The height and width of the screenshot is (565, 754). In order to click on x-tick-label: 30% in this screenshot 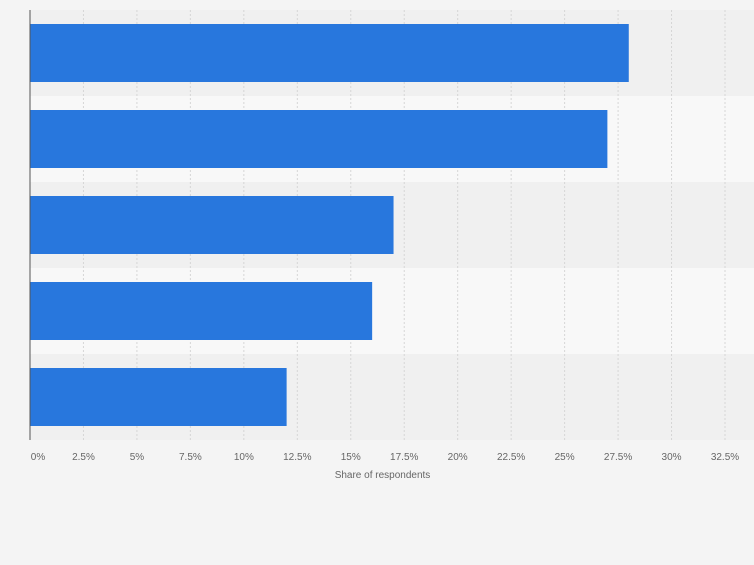, I will do `click(672, 457)`.